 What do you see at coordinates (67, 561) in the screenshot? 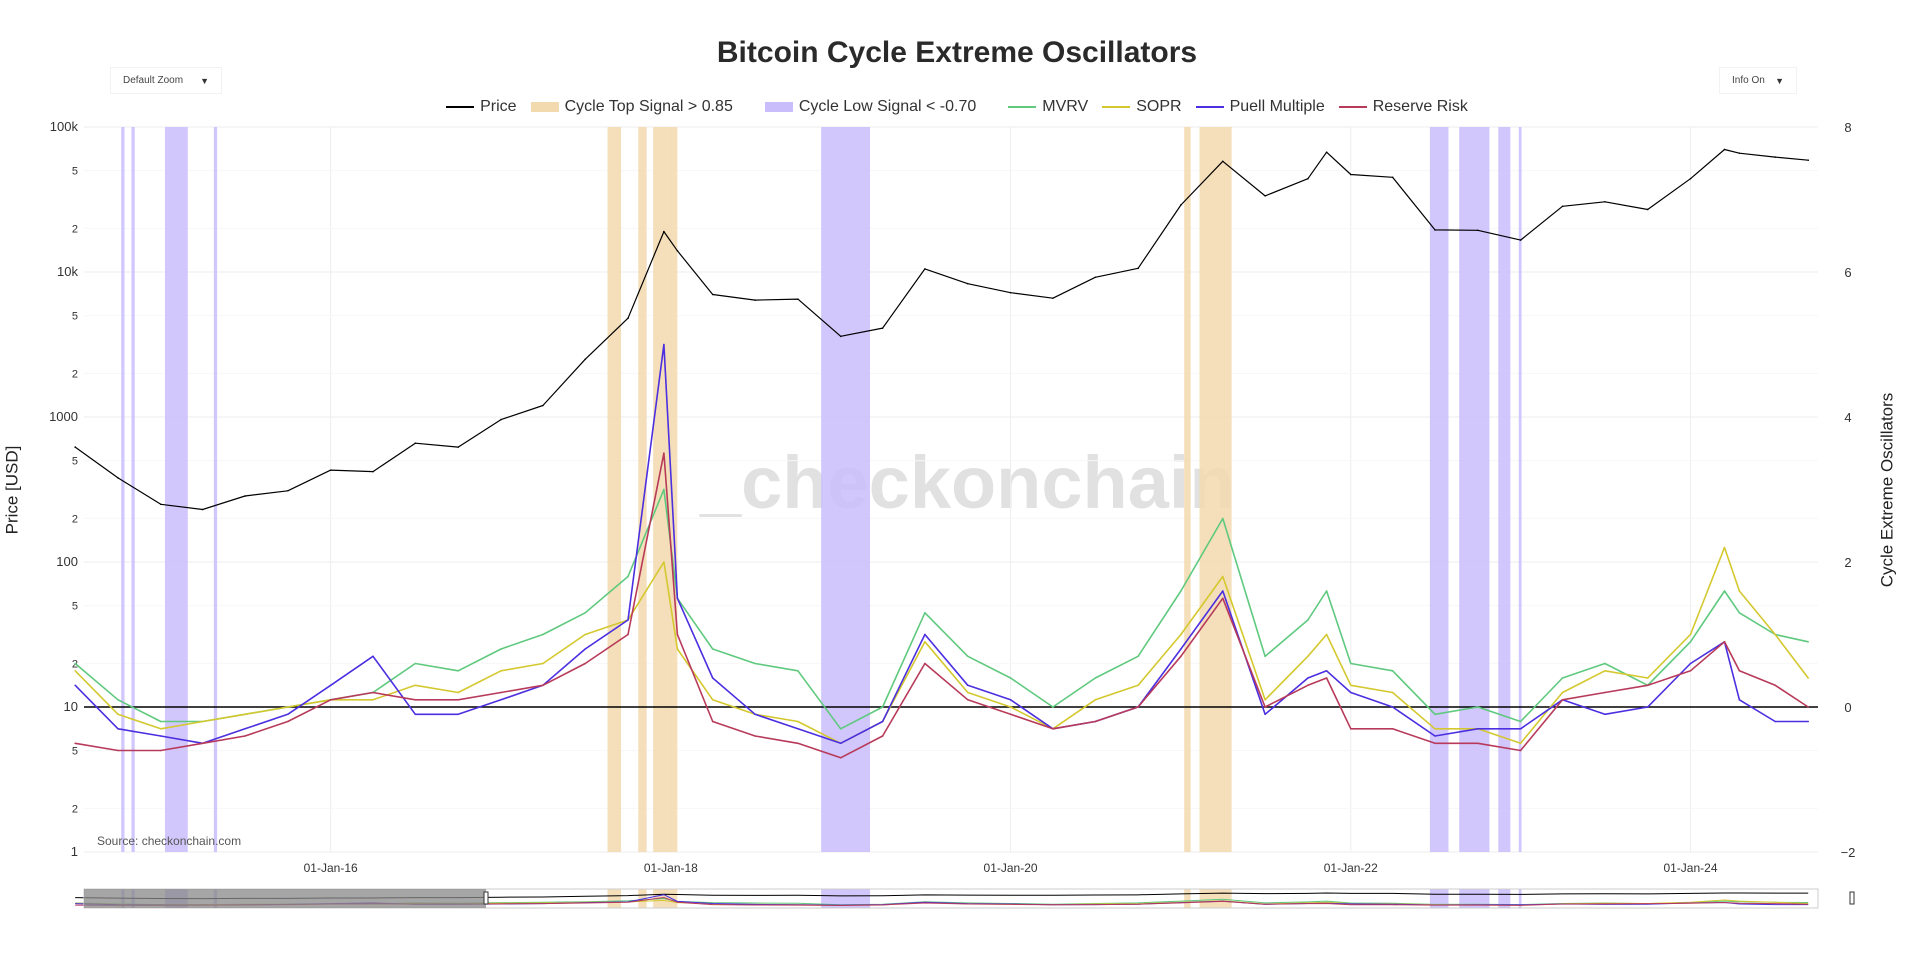
I see `y-tick-label: 100` at bounding box center [67, 561].